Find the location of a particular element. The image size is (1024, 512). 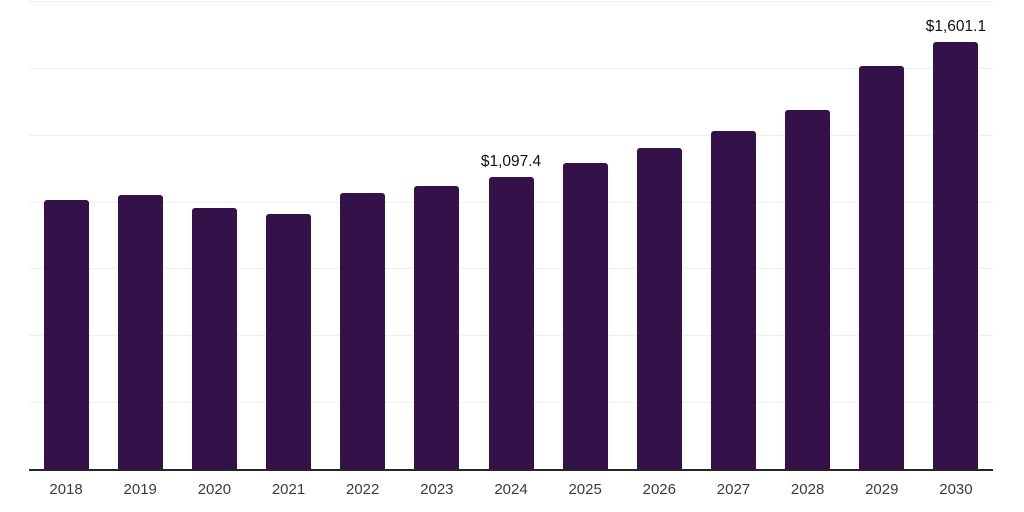

x-tick-2025: 2025 is located at coordinates (585, 489).